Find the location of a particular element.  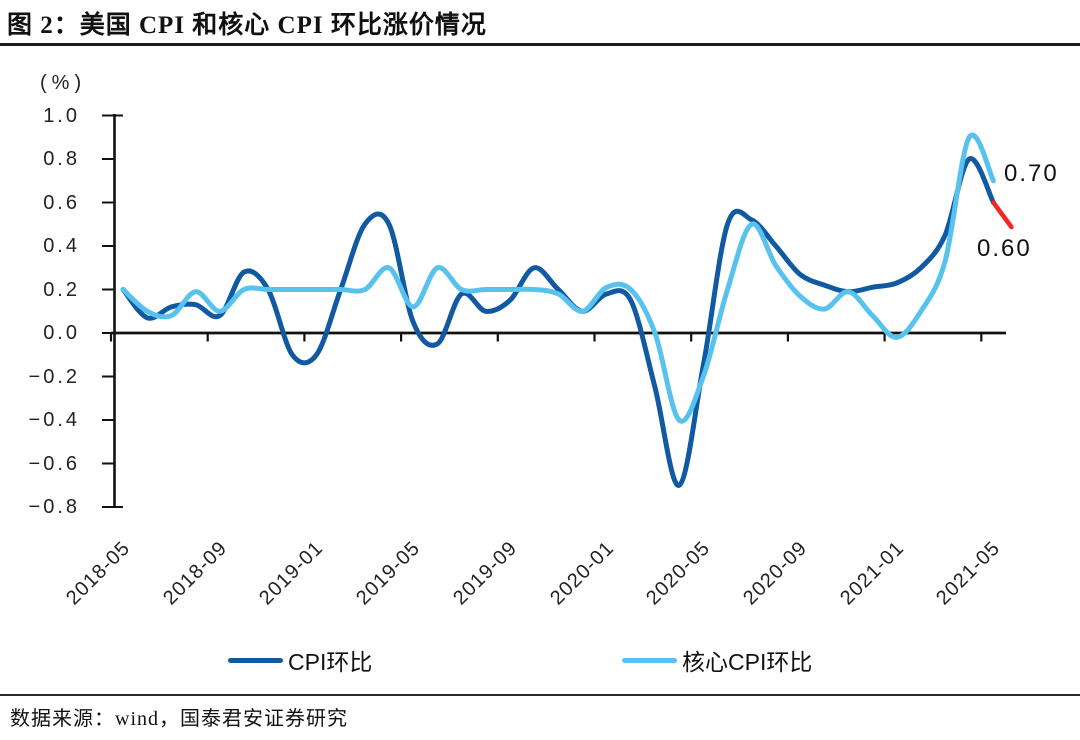

x-axis-tick-label: 2019-01 is located at coordinates (291, 573).